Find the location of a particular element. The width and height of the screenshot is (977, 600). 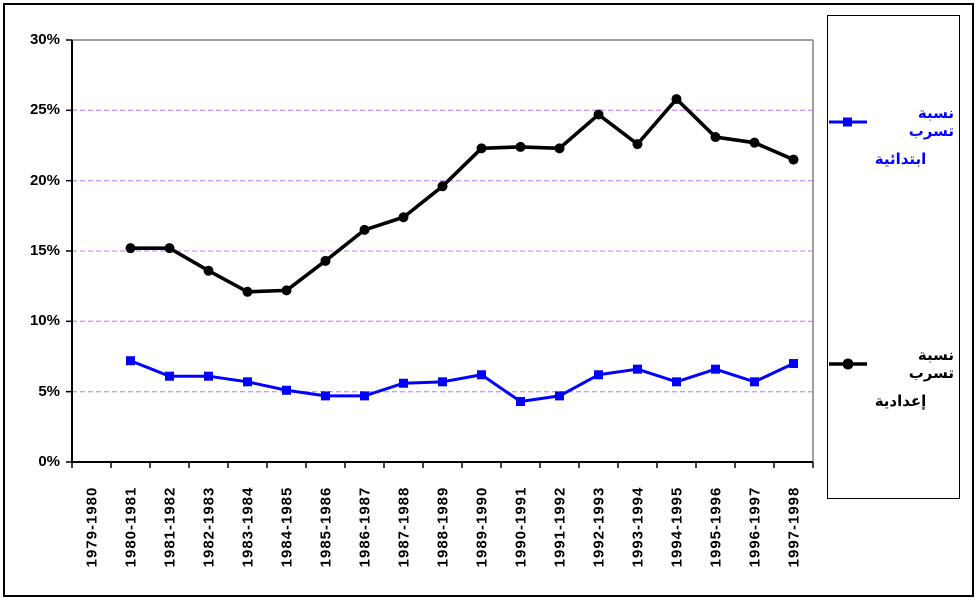

legend-box: نسبة تسرب ابتدائية نسبة تسرب إعدادية is located at coordinates (893, 257).